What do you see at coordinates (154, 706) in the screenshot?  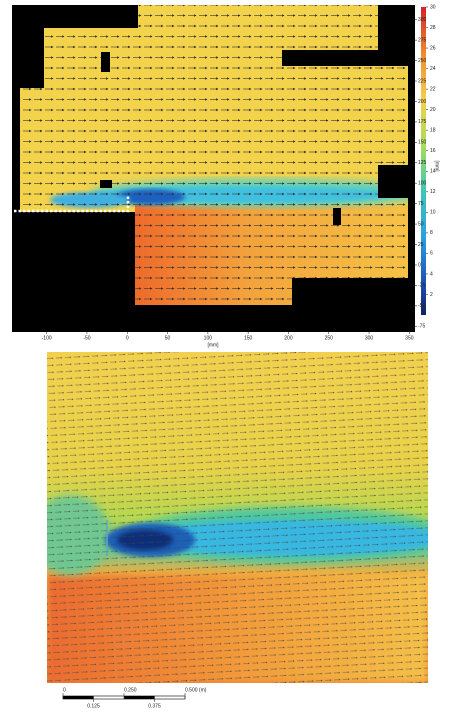 I see `scale-label: 0.375` at bounding box center [154, 706].